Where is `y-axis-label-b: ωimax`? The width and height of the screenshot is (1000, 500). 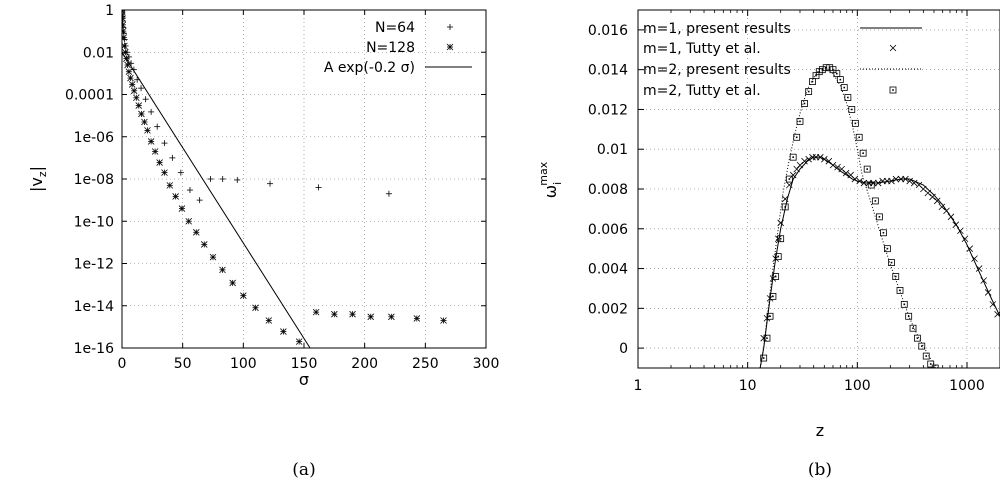
y-axis-label-b: ωimax is located at coordinates (550, 179).